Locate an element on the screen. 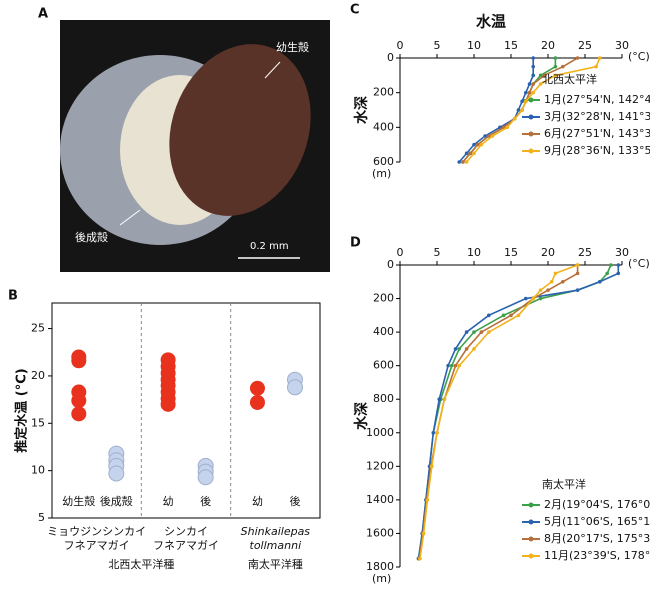 The width and height of the screenshot is (650, 591). group-label: シンカイ is located at coordinates (186, 531).